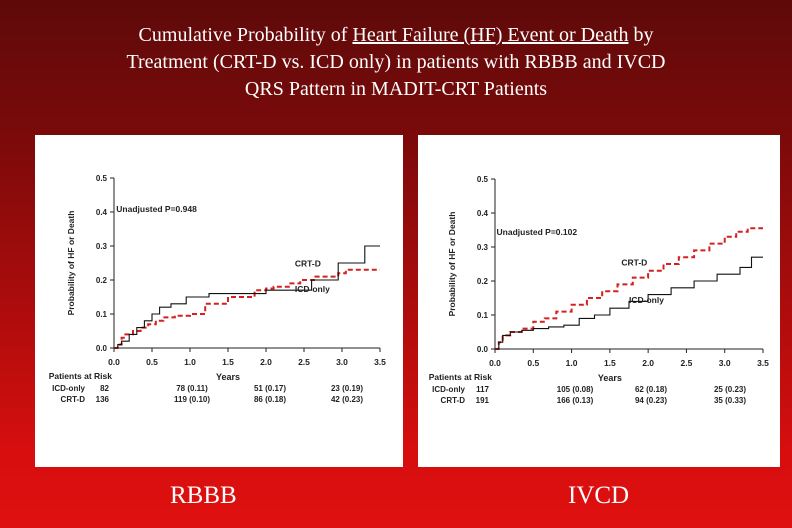 Image resolution: width=792 pixels, height=528 pixels. I want to click on title-line-3: QRS Pattern in MADIT-CRT Patients, so click(396, 89).